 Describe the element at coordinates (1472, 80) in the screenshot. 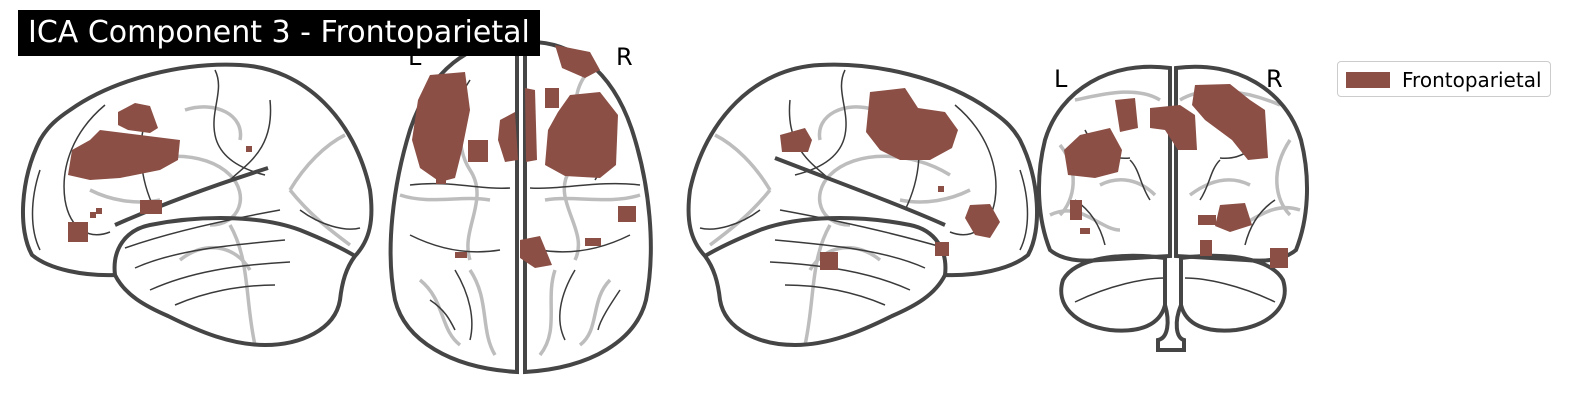

I see `legend-label-frontoparietal: Frontoparietal` at that location.